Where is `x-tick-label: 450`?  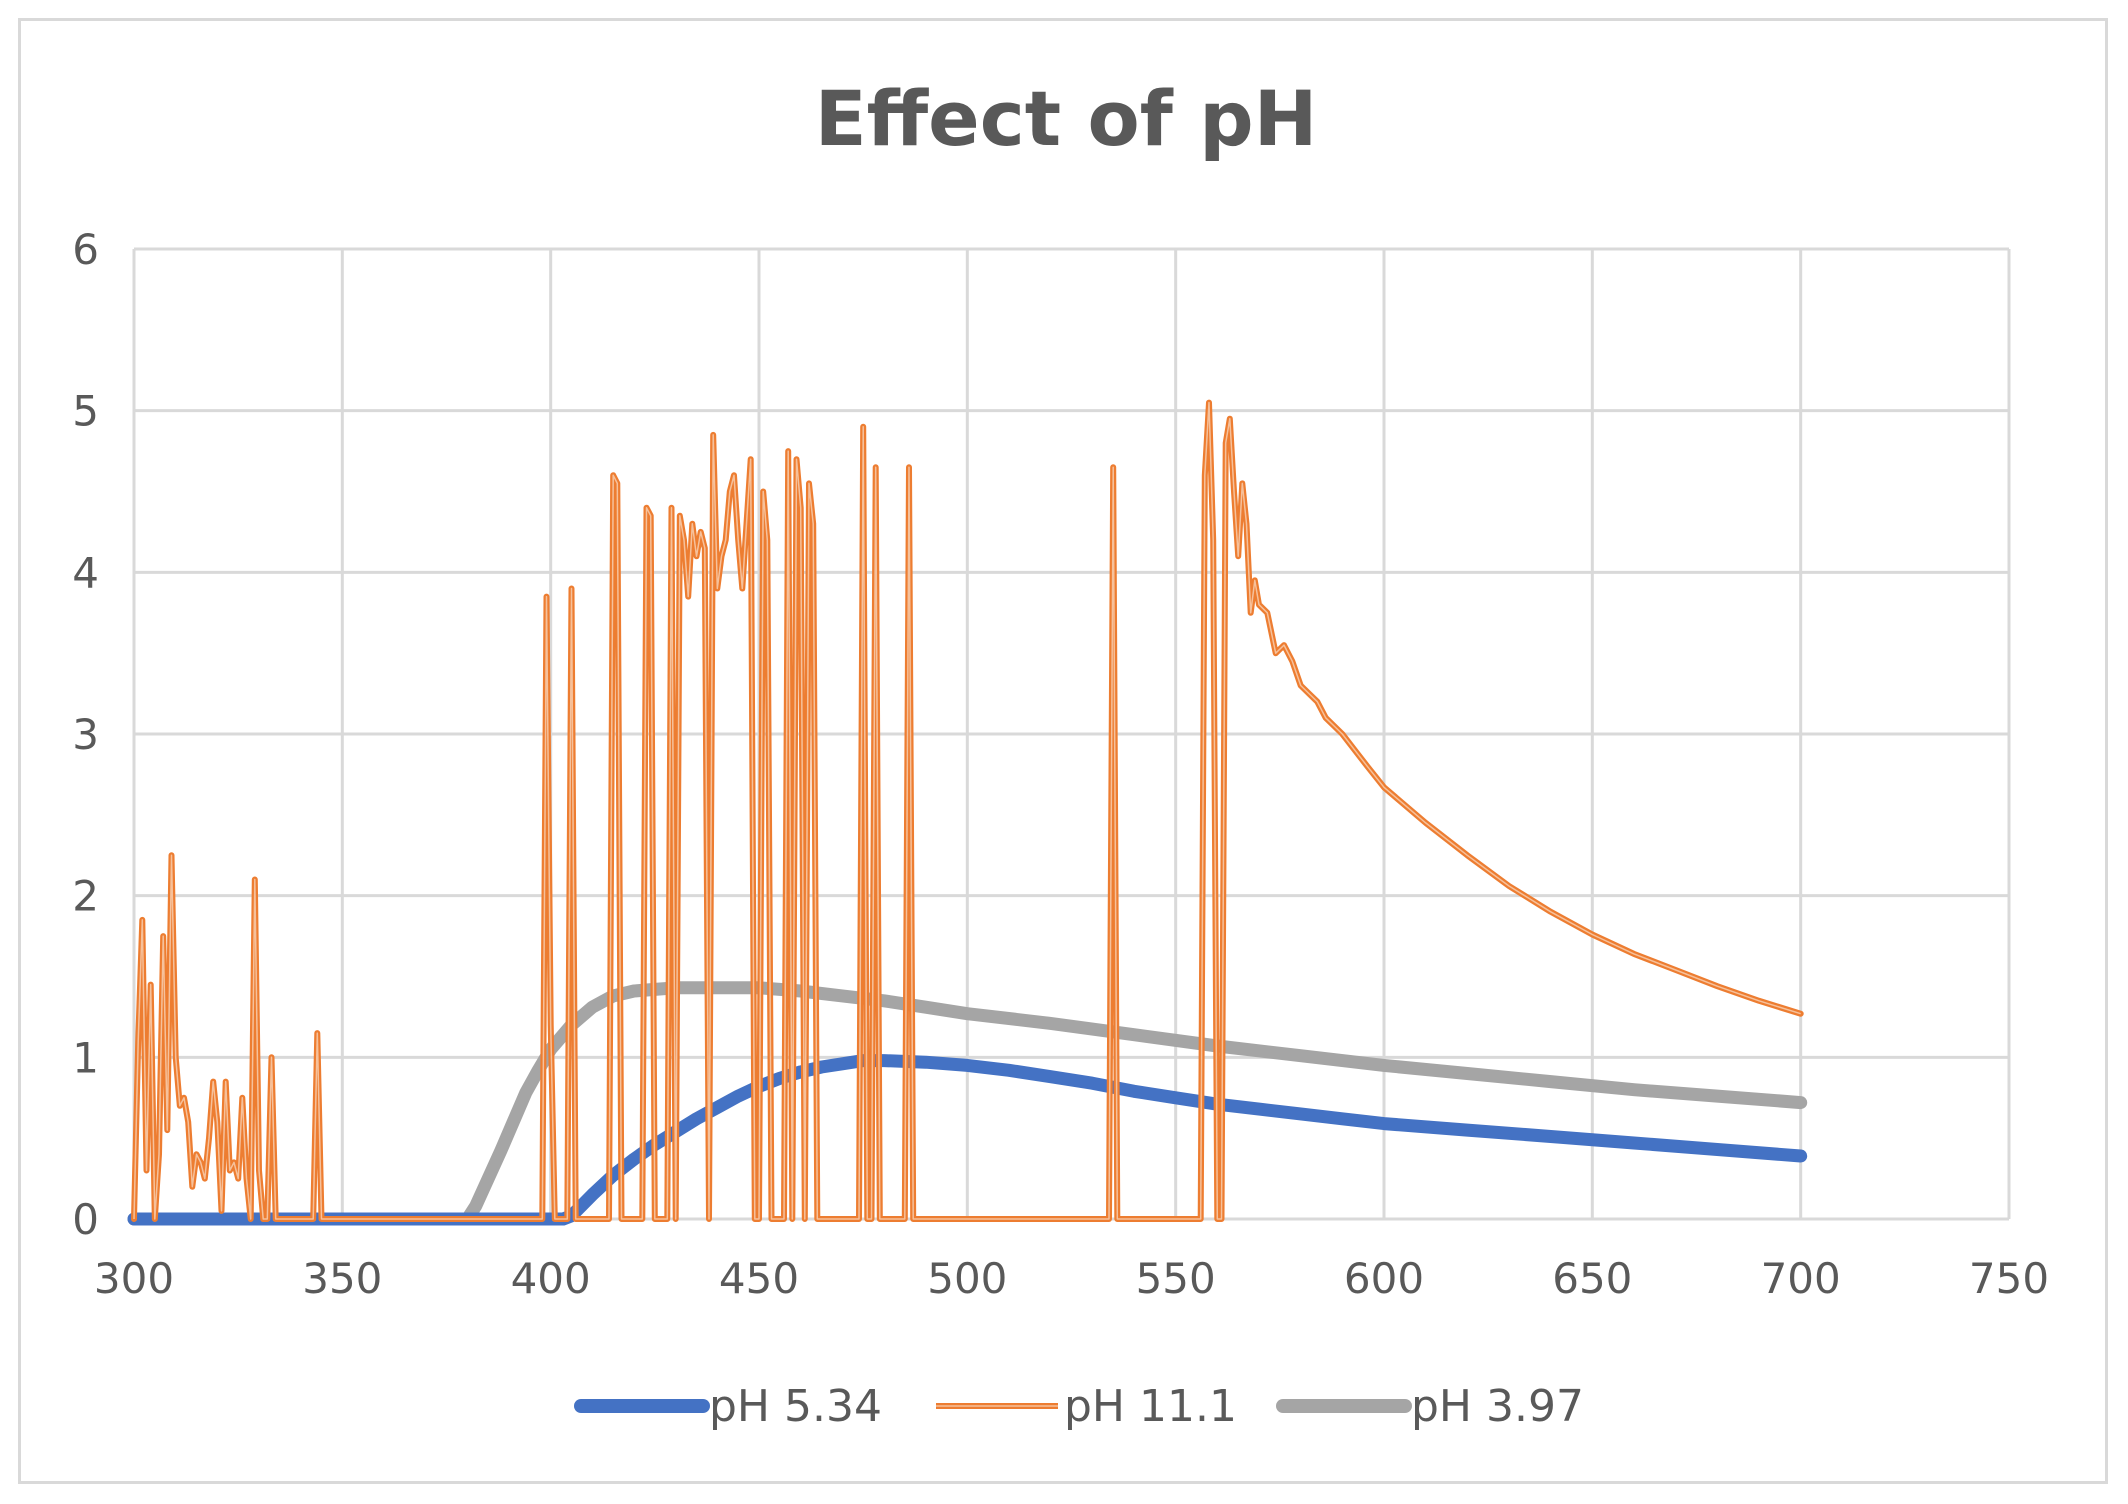 x-tick-label: 450 is located at coordinates (759, 1278).